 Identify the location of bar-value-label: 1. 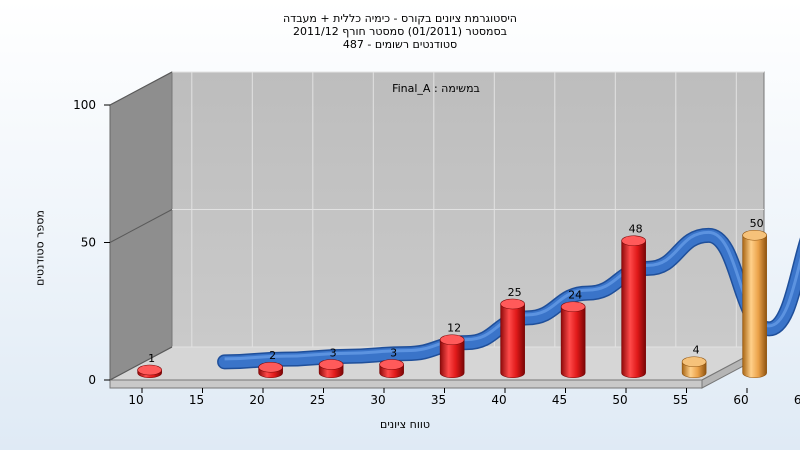
(151, 358).